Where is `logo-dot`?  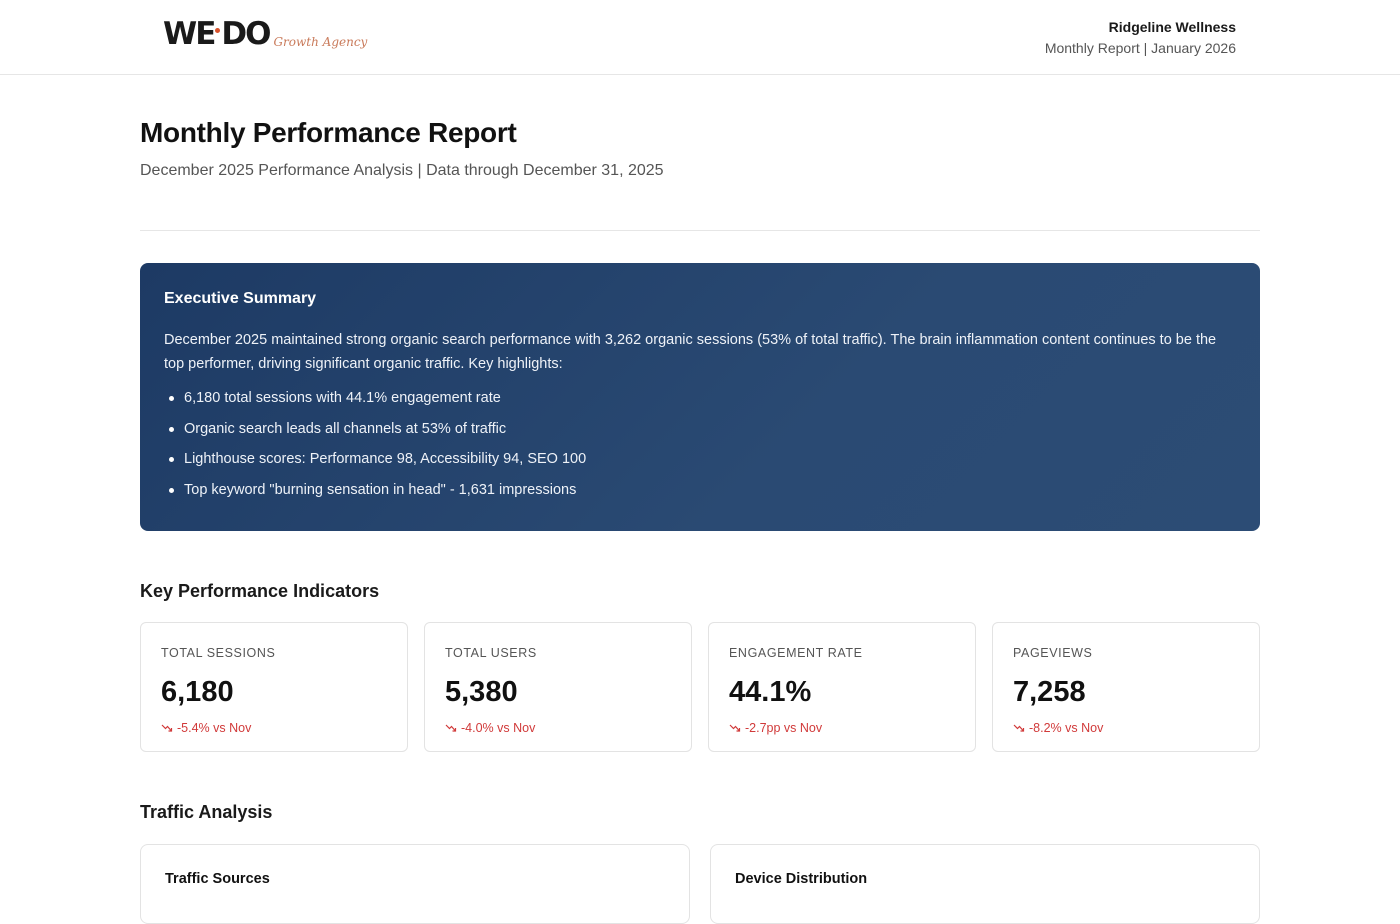 logo-dot is located at coordinates (218, 30).